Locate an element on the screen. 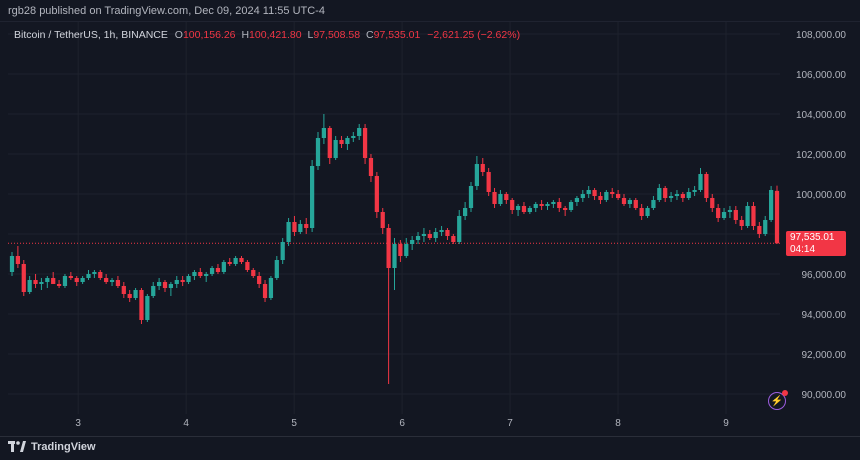  lightning-icon: ⚡ is located at coordinates (778, 400).